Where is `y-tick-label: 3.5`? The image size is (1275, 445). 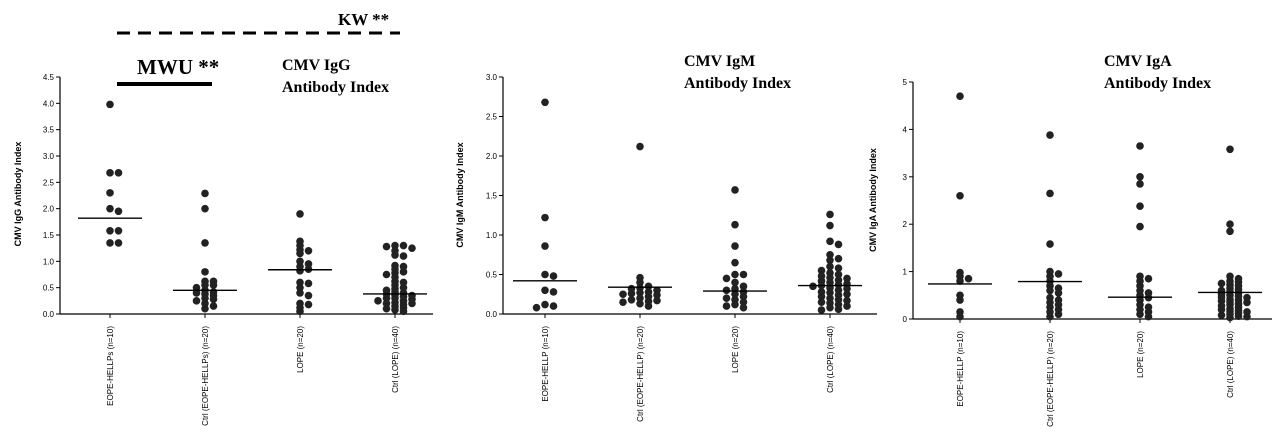 y-tick-label: 3.5 is located at coordinates (49, 130).